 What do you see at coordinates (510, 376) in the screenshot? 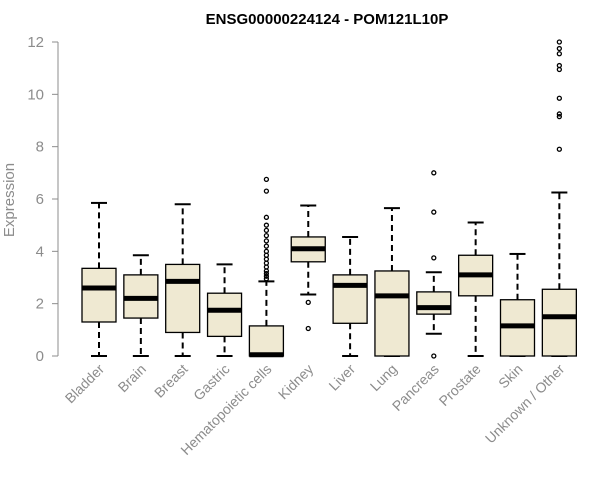
I see `x-tick-label: Skin` at bounding box center [510, 376].